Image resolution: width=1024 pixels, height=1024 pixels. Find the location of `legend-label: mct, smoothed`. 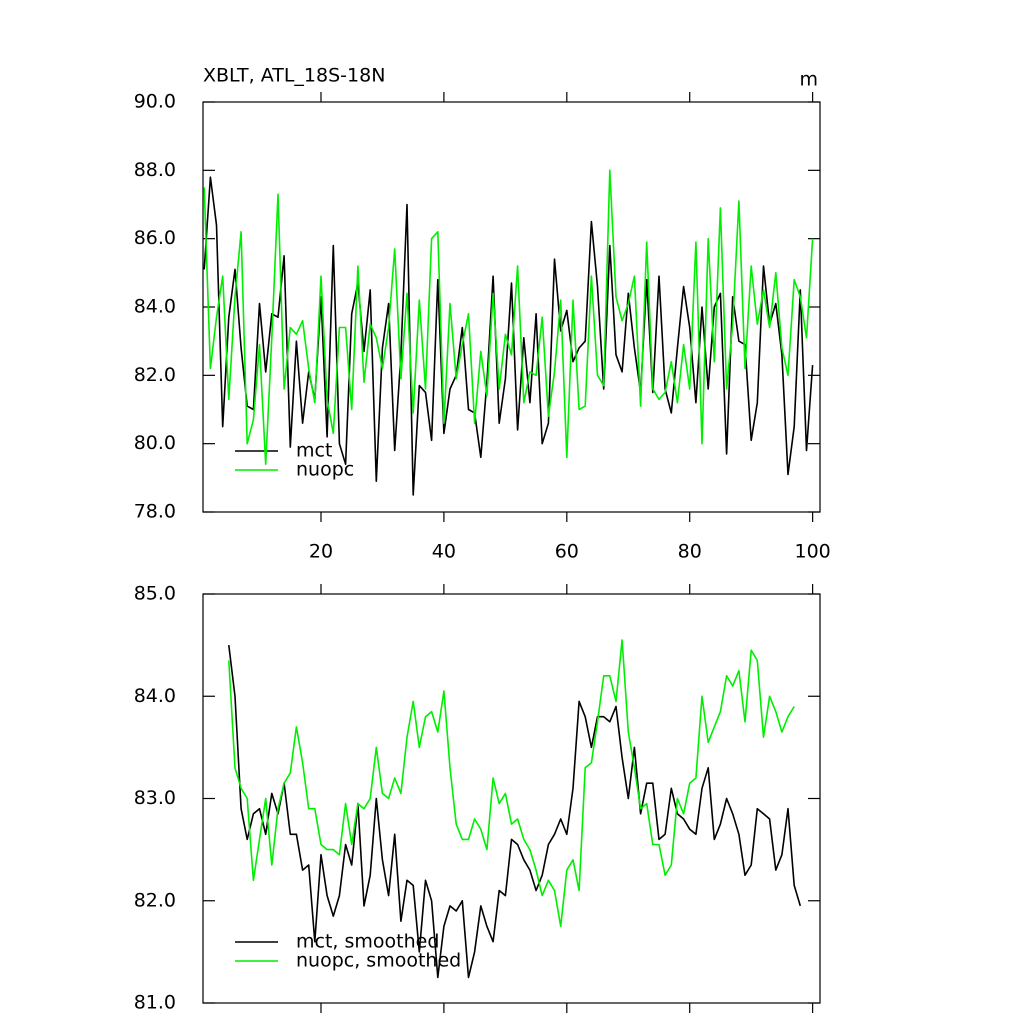

legend-label: mct, smoothed is located at coordinates (367, 942).